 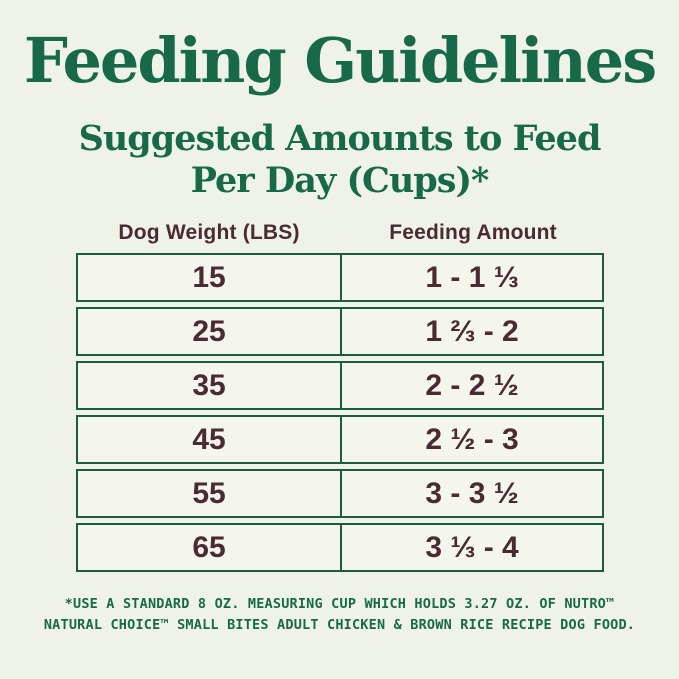 I want to click on dog-weight-cell: 45, so click(x=210, y=439).